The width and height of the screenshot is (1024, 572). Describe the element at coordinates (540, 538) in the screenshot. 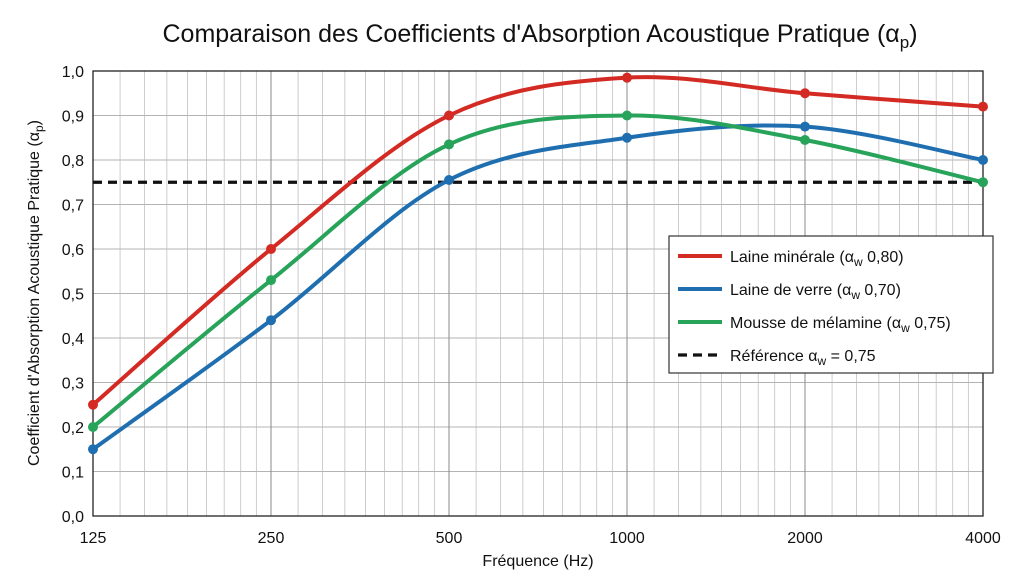

I see `x-axis-tick-labels: 125 250 500 1000 2000 4000` at that location.